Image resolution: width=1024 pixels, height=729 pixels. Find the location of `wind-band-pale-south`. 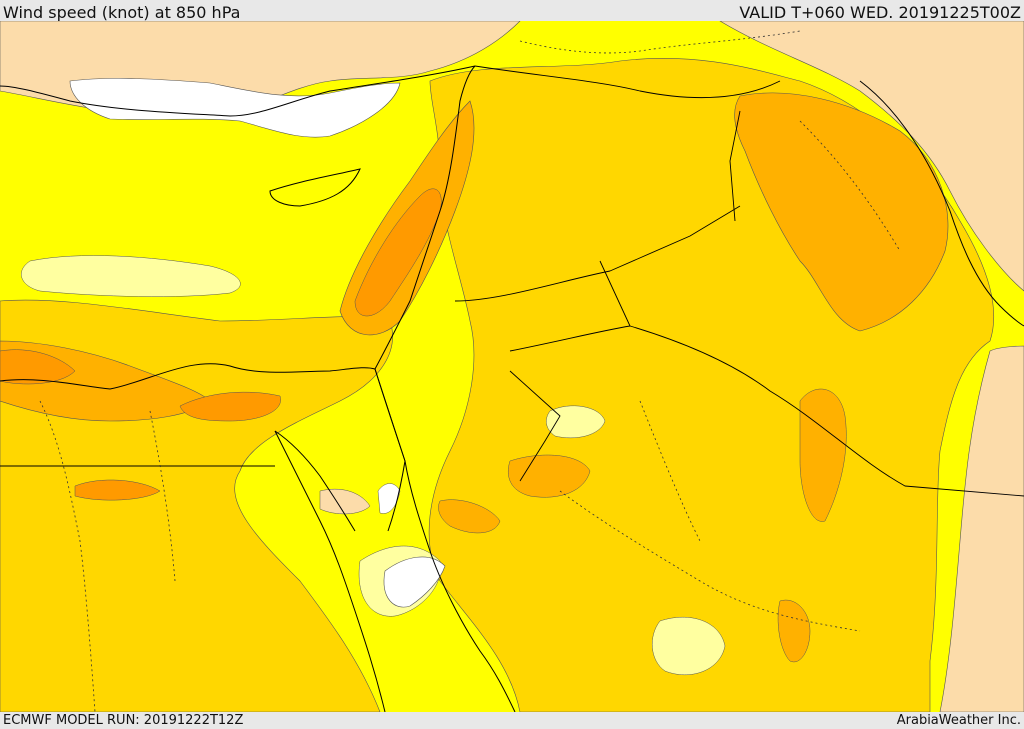

wind-band-pale-south is located at coordinates (689, 646).